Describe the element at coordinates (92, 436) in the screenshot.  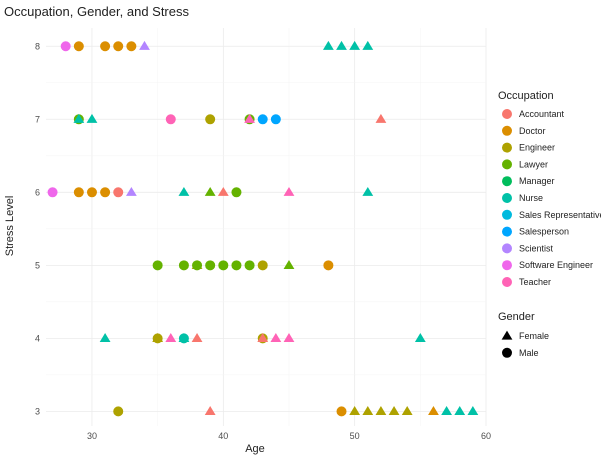
I see `x-tick-label: 30` at that location.